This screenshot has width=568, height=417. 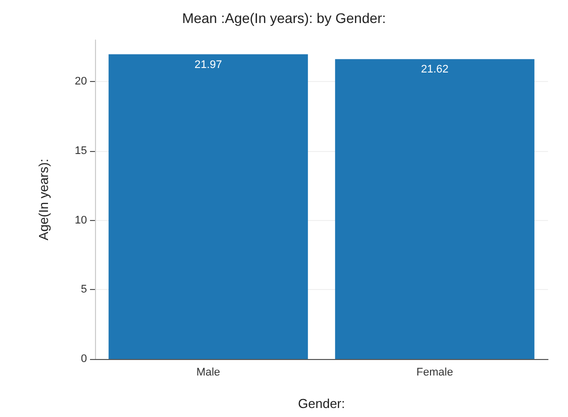 I want to click on data-label: 21.62, so click(x=434, y=70).